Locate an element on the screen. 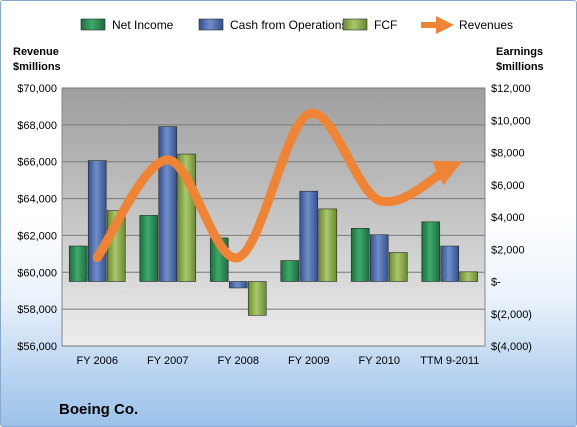 The image size is (577, 427). left-axis-title-line: $millions is located at coordinates (37, 67).